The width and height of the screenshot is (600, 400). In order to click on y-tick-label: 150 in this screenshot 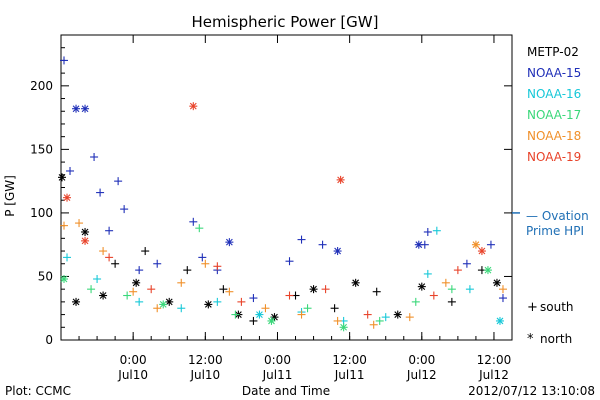, I will do `click(41, 149)`.